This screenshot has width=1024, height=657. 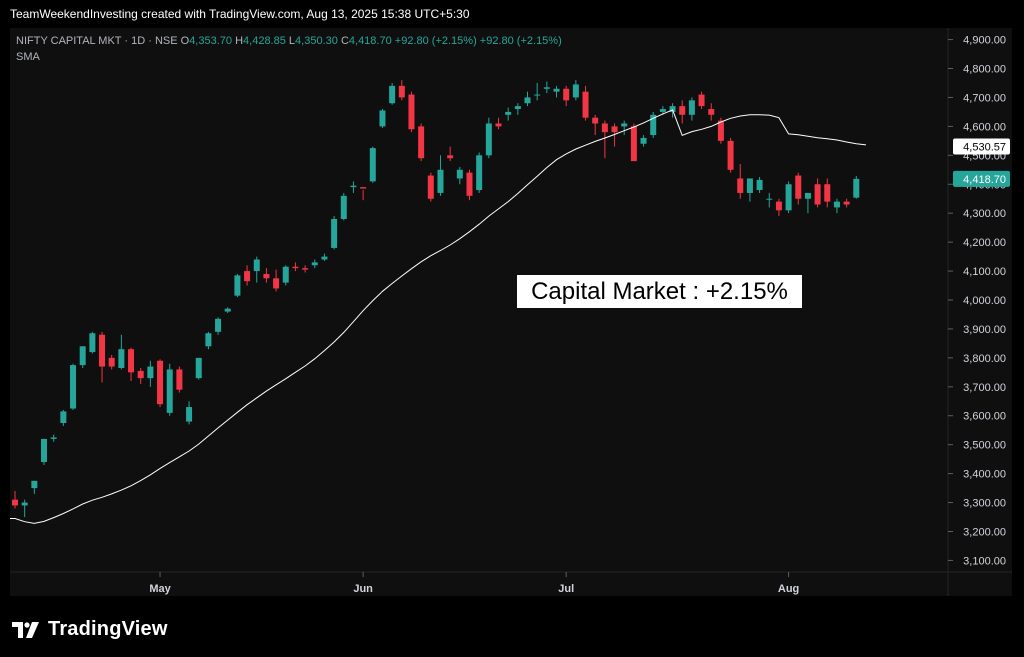 I want to click on sma-indicator-label: SMA, so click(x=28, y=57).